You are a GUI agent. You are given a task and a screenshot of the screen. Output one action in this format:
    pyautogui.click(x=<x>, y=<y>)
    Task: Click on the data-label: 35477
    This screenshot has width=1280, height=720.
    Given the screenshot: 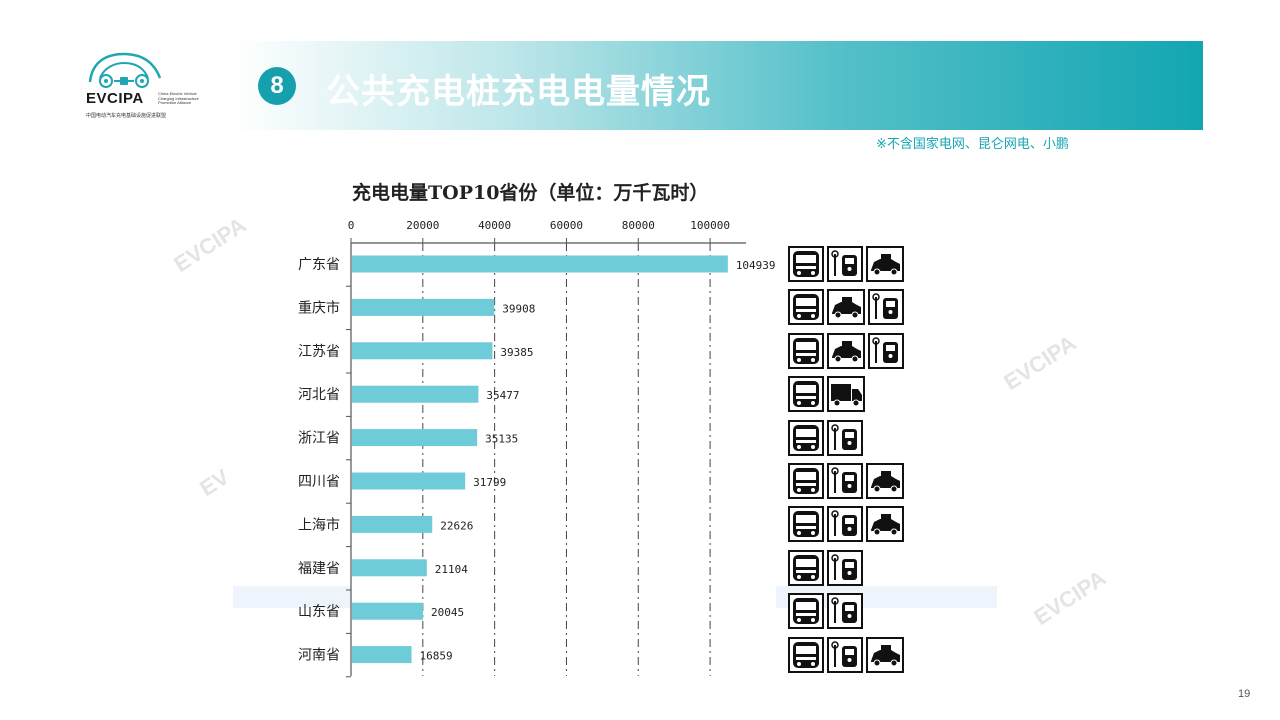 What is the action you would take?
    pyautogui.click(x=502, y=395)
    